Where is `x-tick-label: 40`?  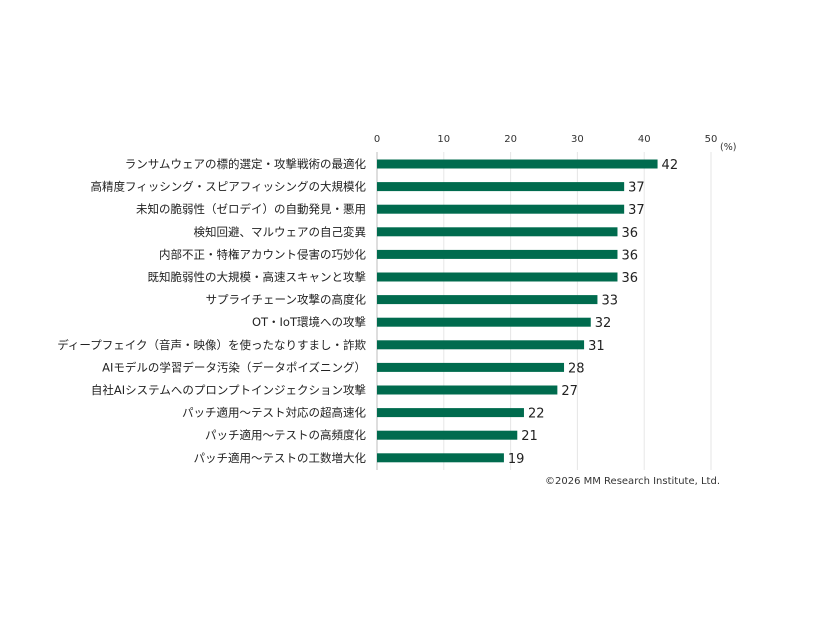
x-tick-label: 40 is located at coordinates (644, 139).